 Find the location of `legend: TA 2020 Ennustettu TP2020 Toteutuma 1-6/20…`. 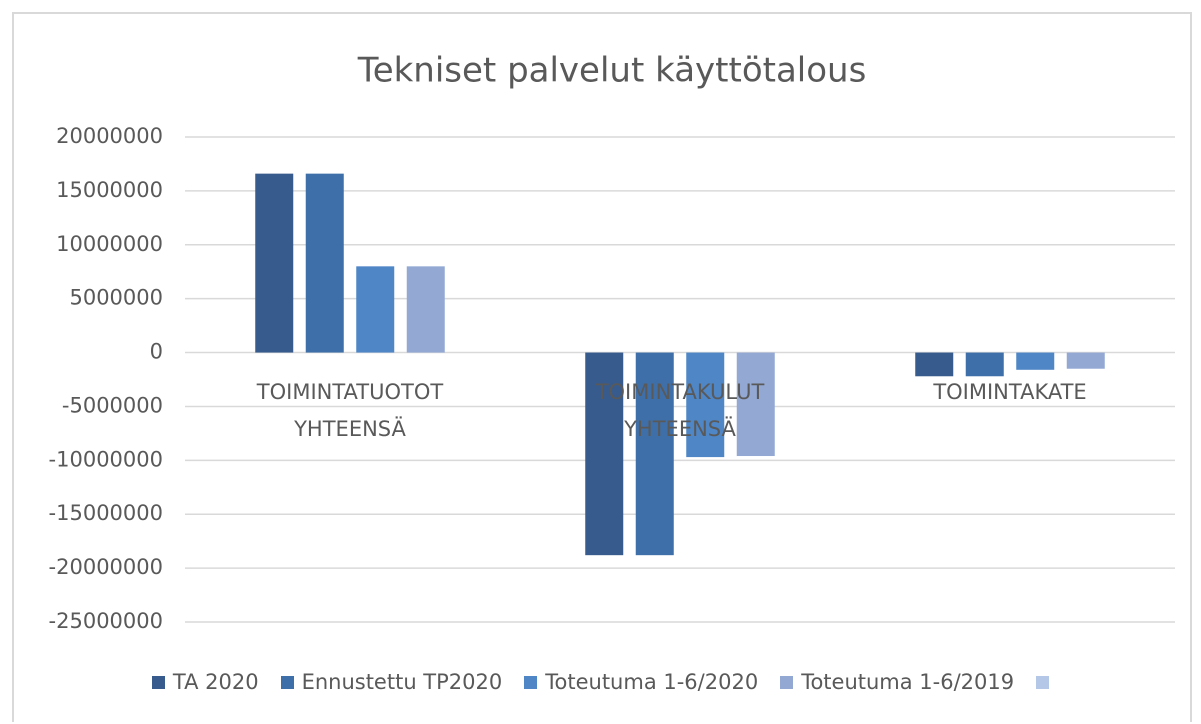

legend: TA 2020 Ennustettu TP2020 Toteutuma 1-6/20… is located at coordinates (600, 682).